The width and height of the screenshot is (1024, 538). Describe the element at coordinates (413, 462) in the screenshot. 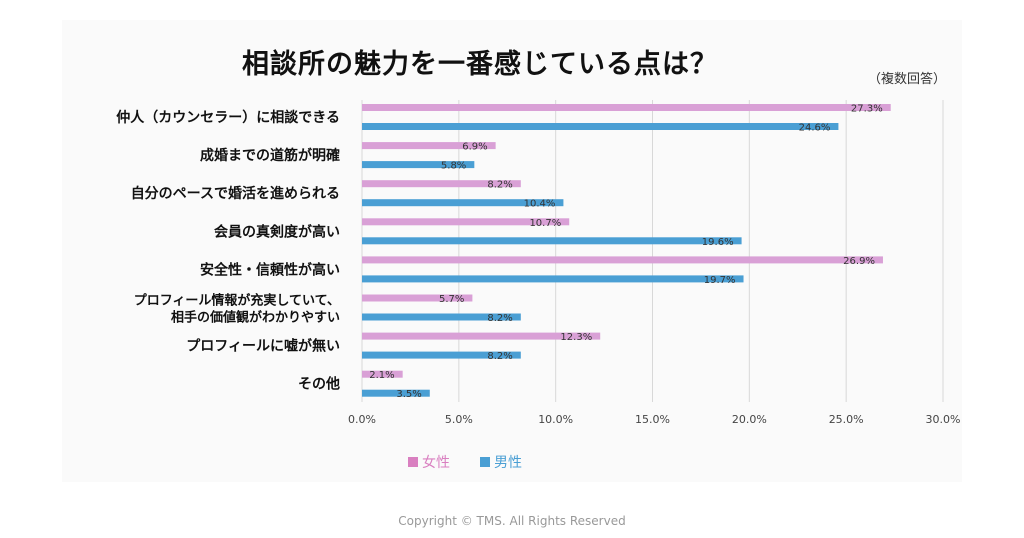

I see `legend-swatch-female` at that location.